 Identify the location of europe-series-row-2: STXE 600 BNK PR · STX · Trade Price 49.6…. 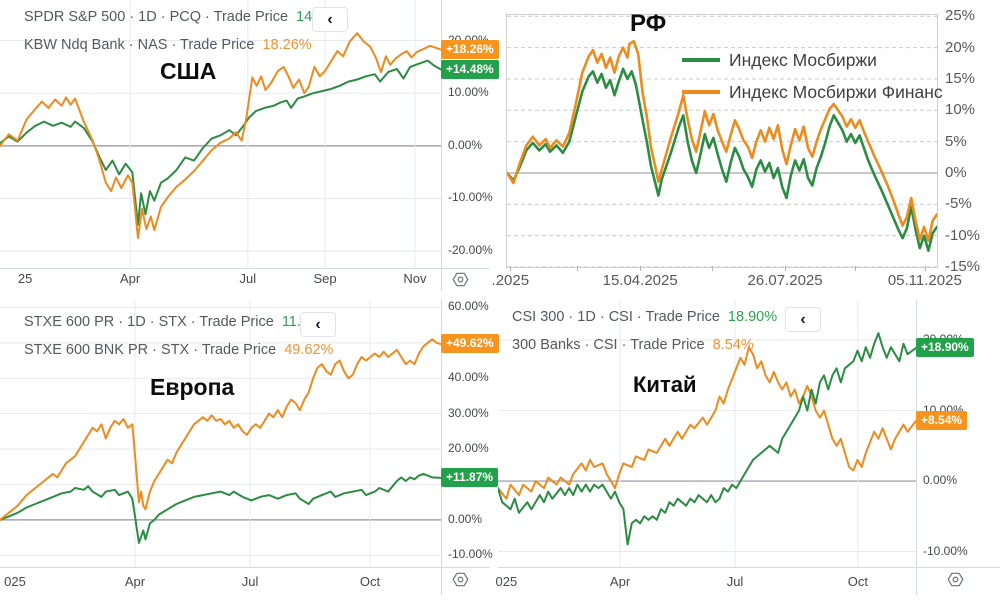
(178, 350).